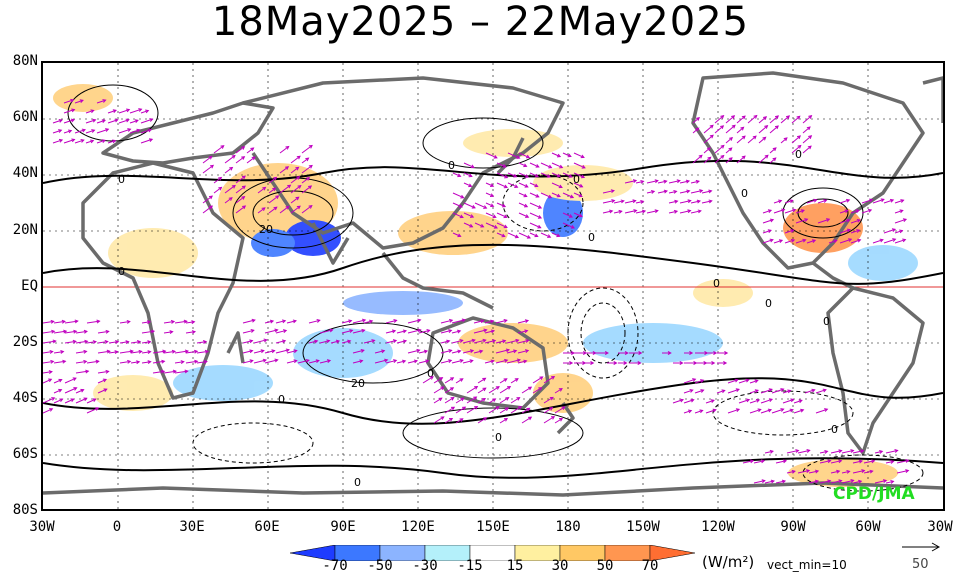  Describe the element at coordinates (25, 230) in the screenshot. I see `lat-label-20n: 20N` at that location.